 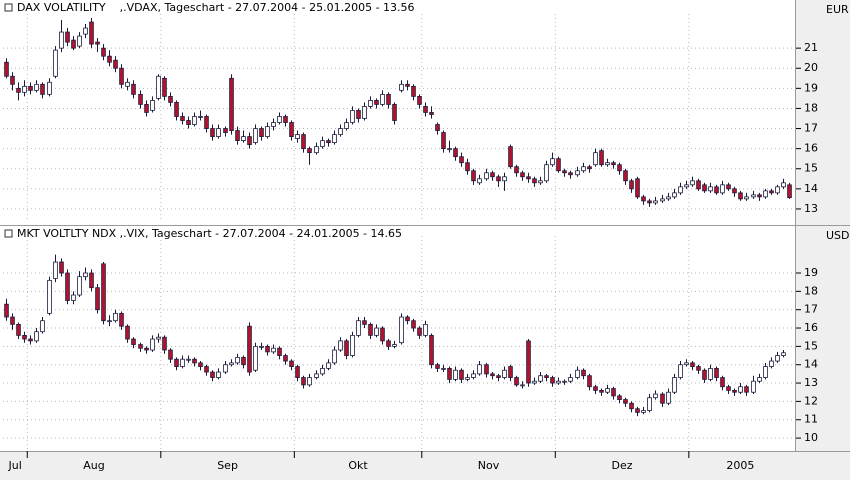 I want to click on y-tick-label: 19, so click(x=811, y=87).